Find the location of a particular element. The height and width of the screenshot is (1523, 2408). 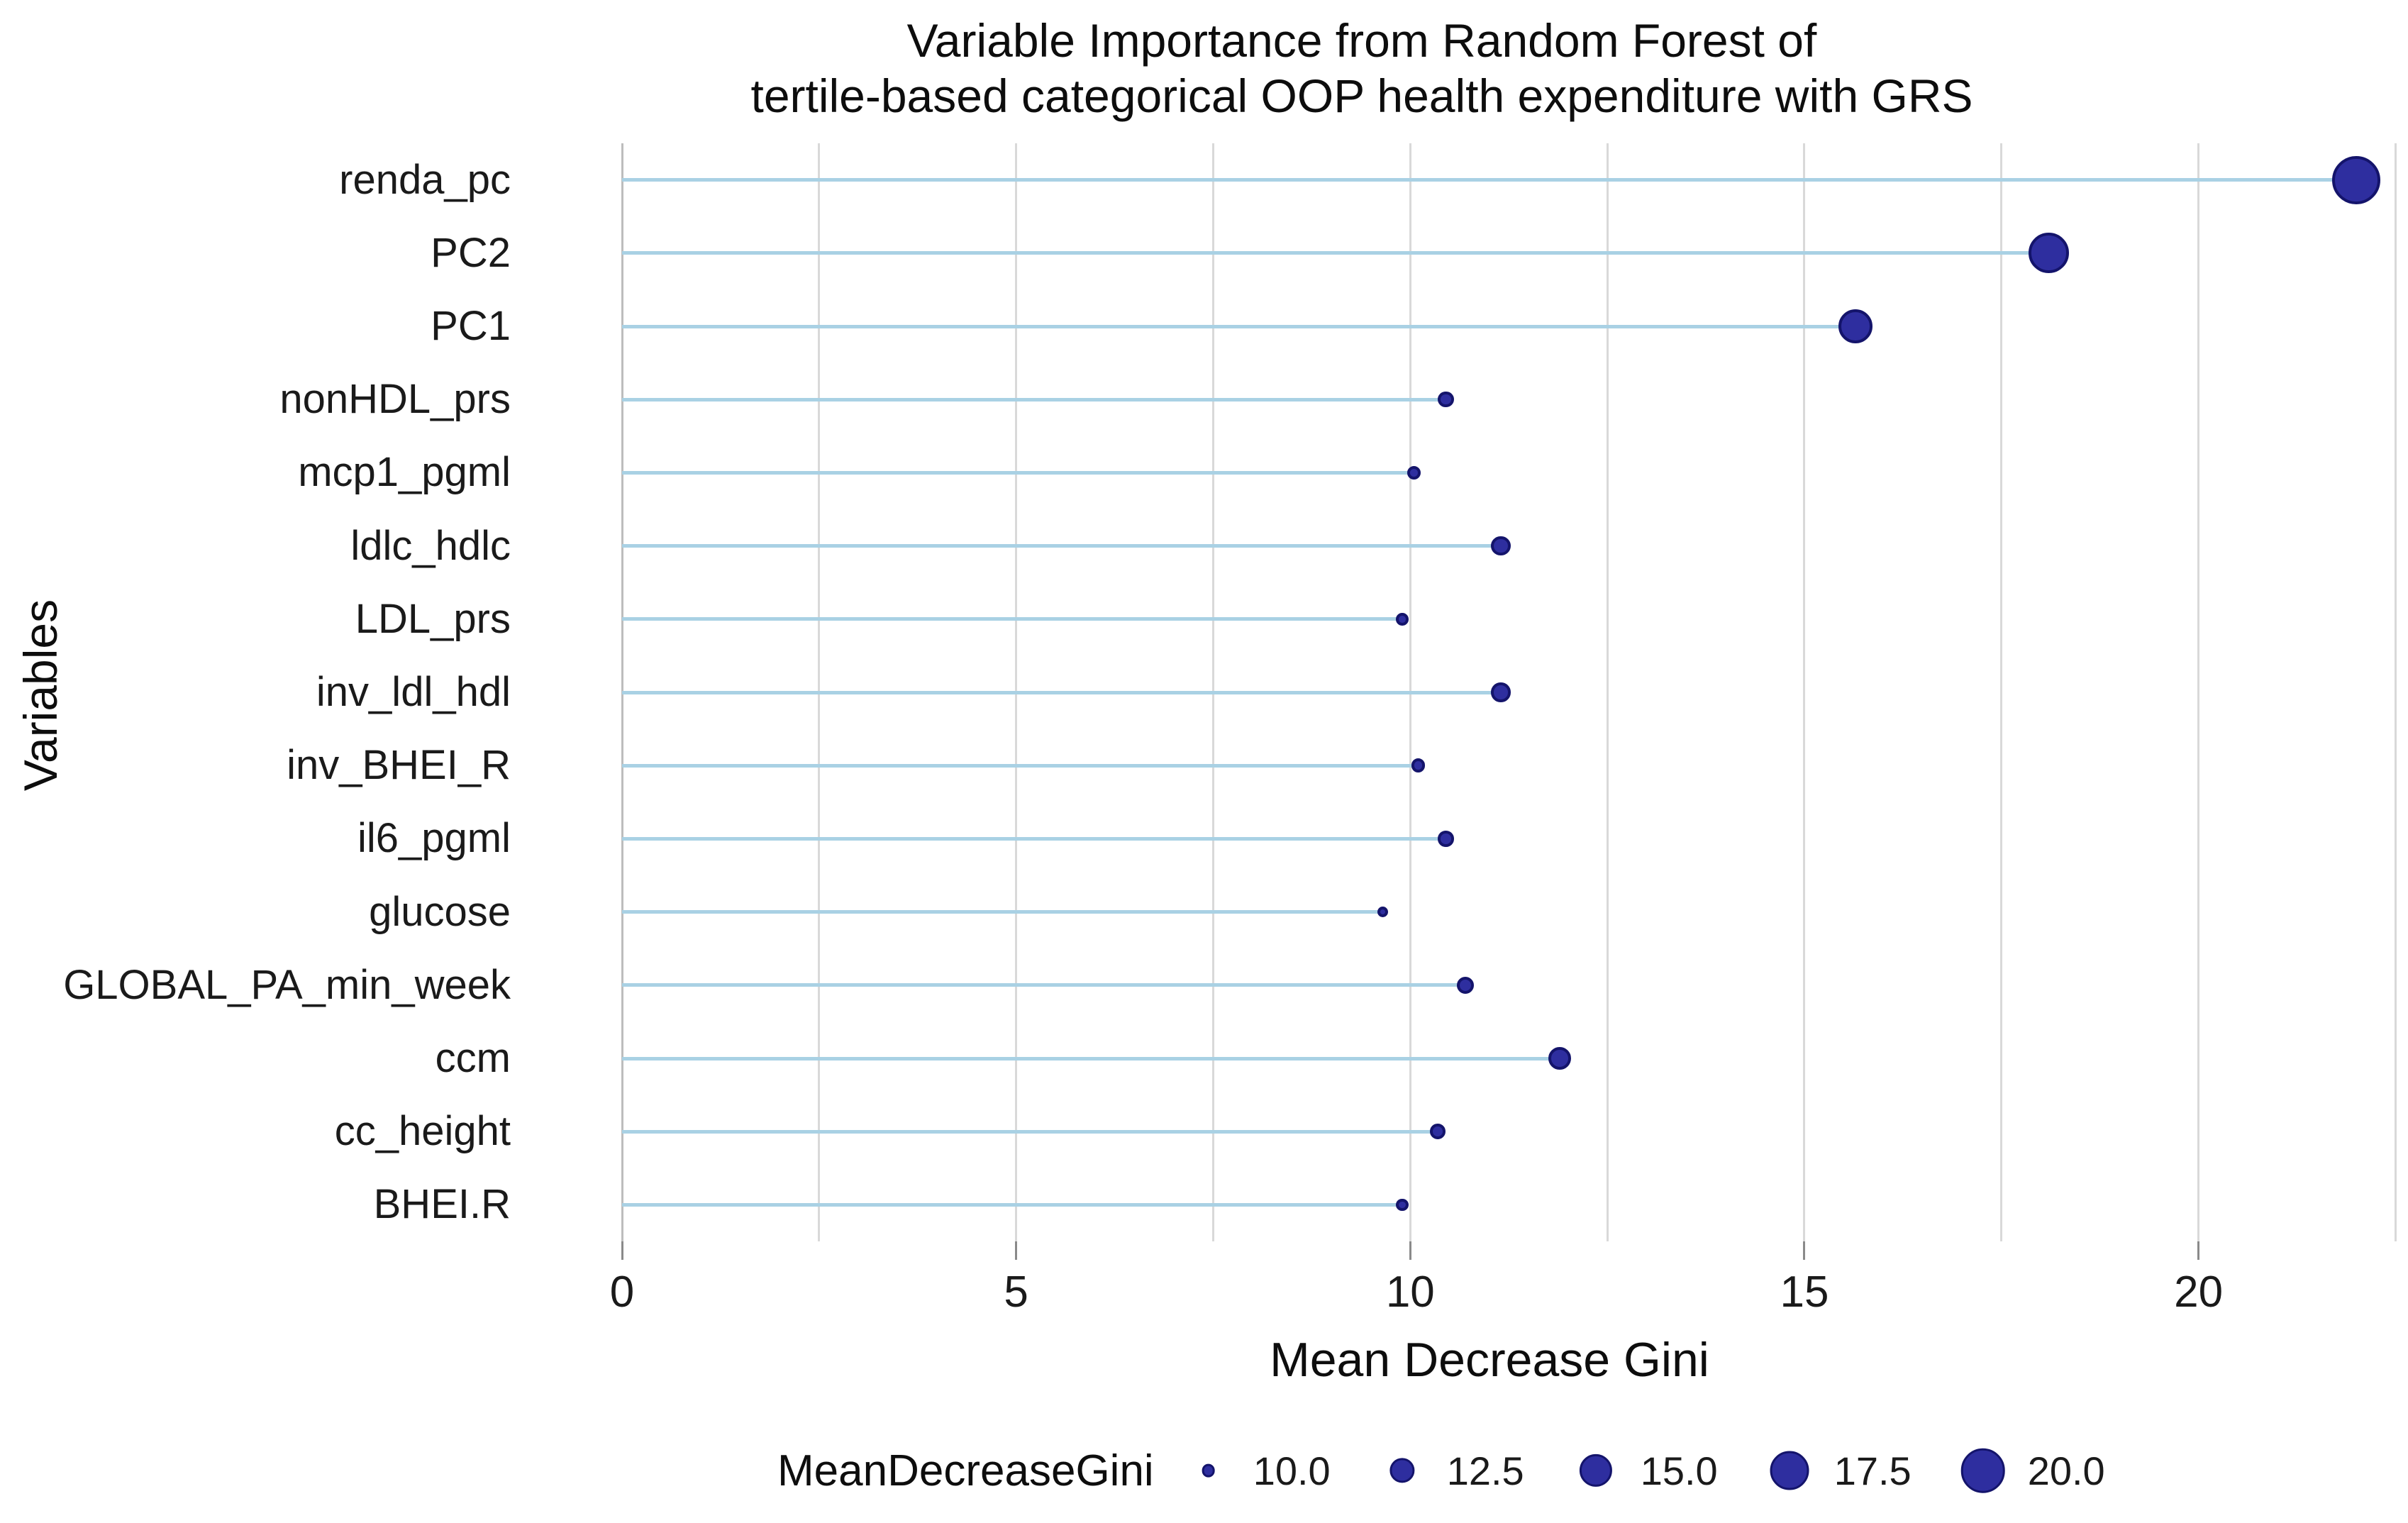

y-axis-category-label: mcp1_pgml is located at coordinates (405, 472).